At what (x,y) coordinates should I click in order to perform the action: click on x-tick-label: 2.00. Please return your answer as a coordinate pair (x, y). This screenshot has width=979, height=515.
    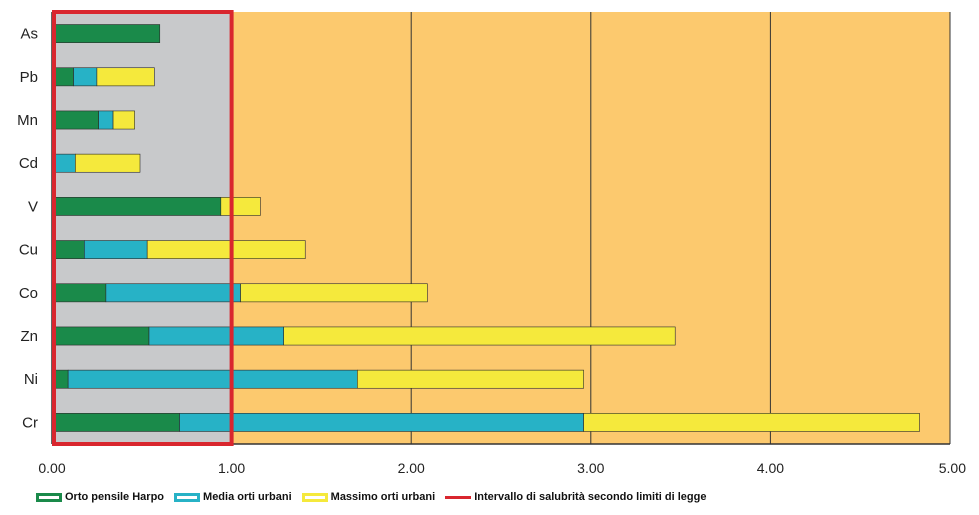
    Looking at the image, I should click on (411, 468).